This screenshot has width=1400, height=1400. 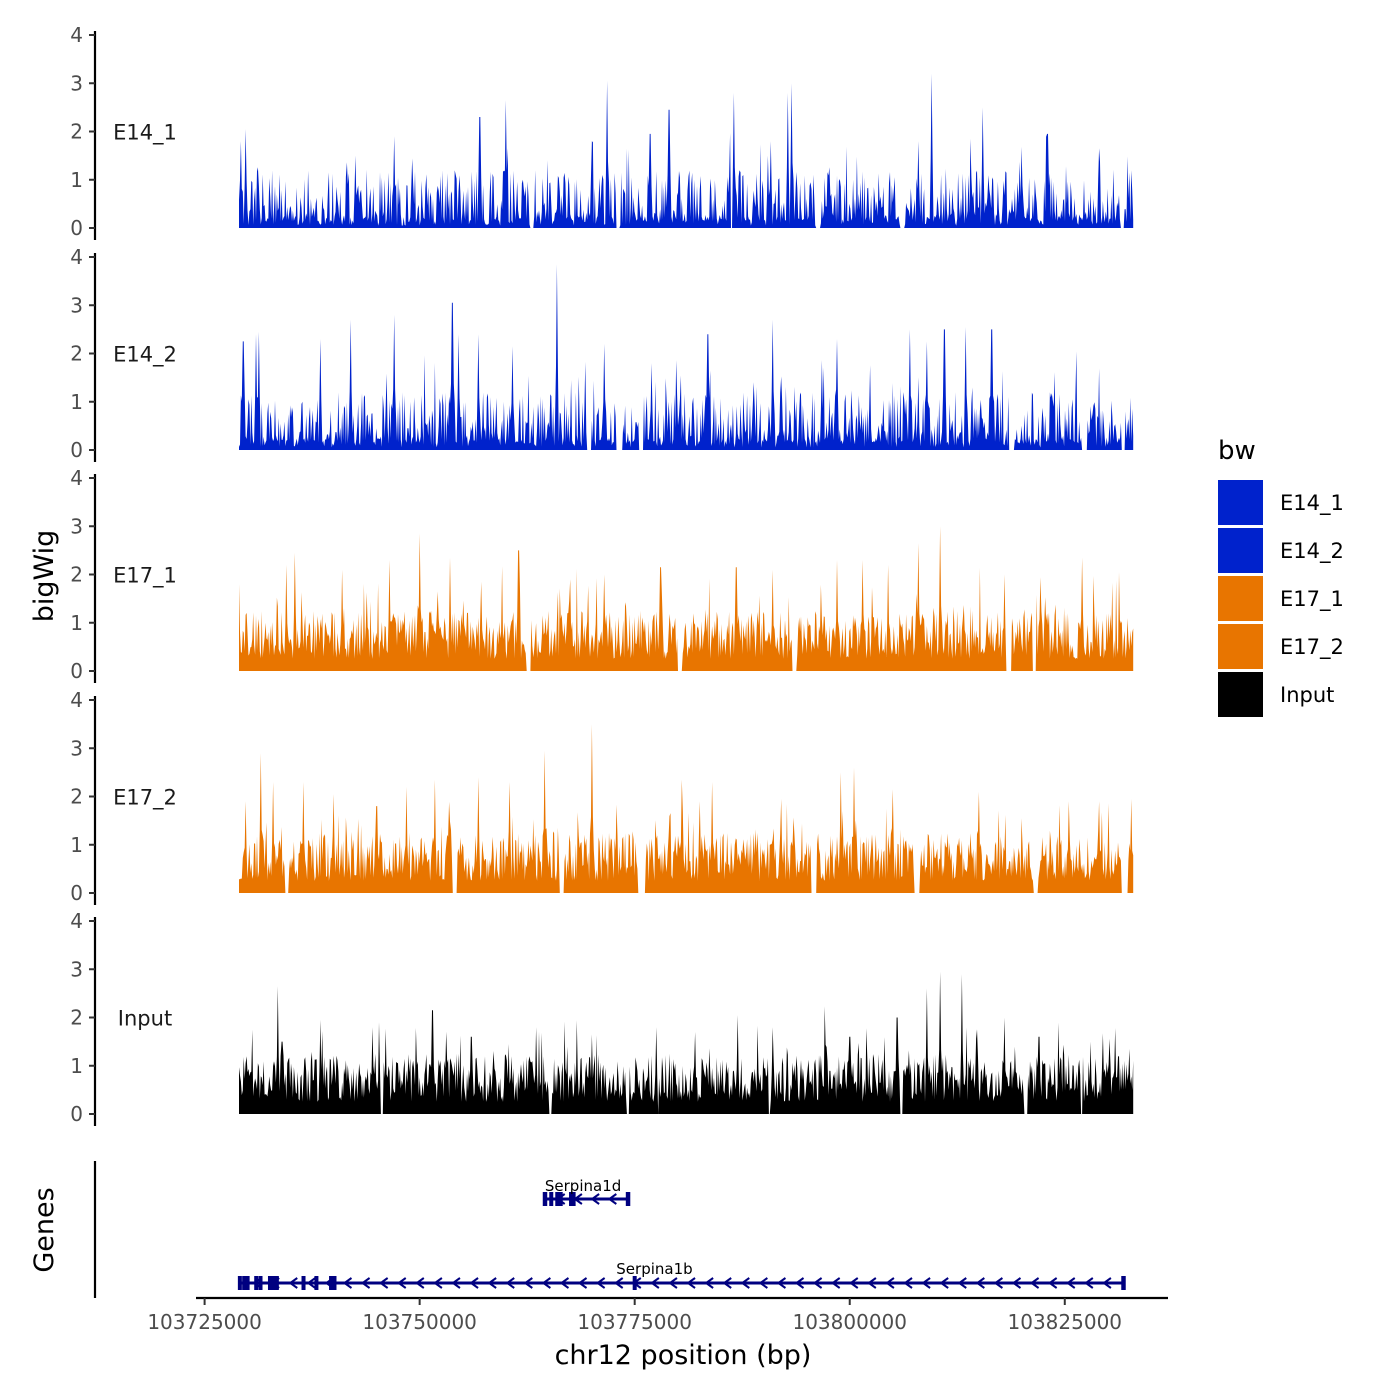 I want to click on track-label: Input, so click(x=145, y=1019).